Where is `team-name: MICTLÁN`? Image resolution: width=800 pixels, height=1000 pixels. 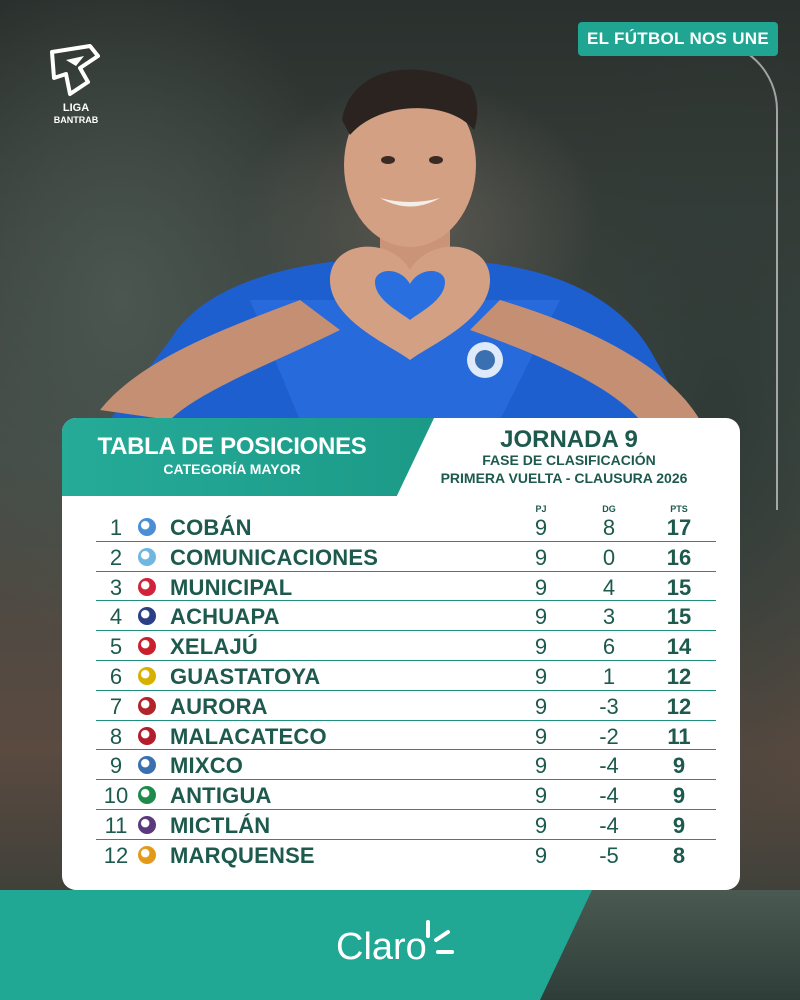
team-name: MICTLÁN is located at coordinates (220, 825).